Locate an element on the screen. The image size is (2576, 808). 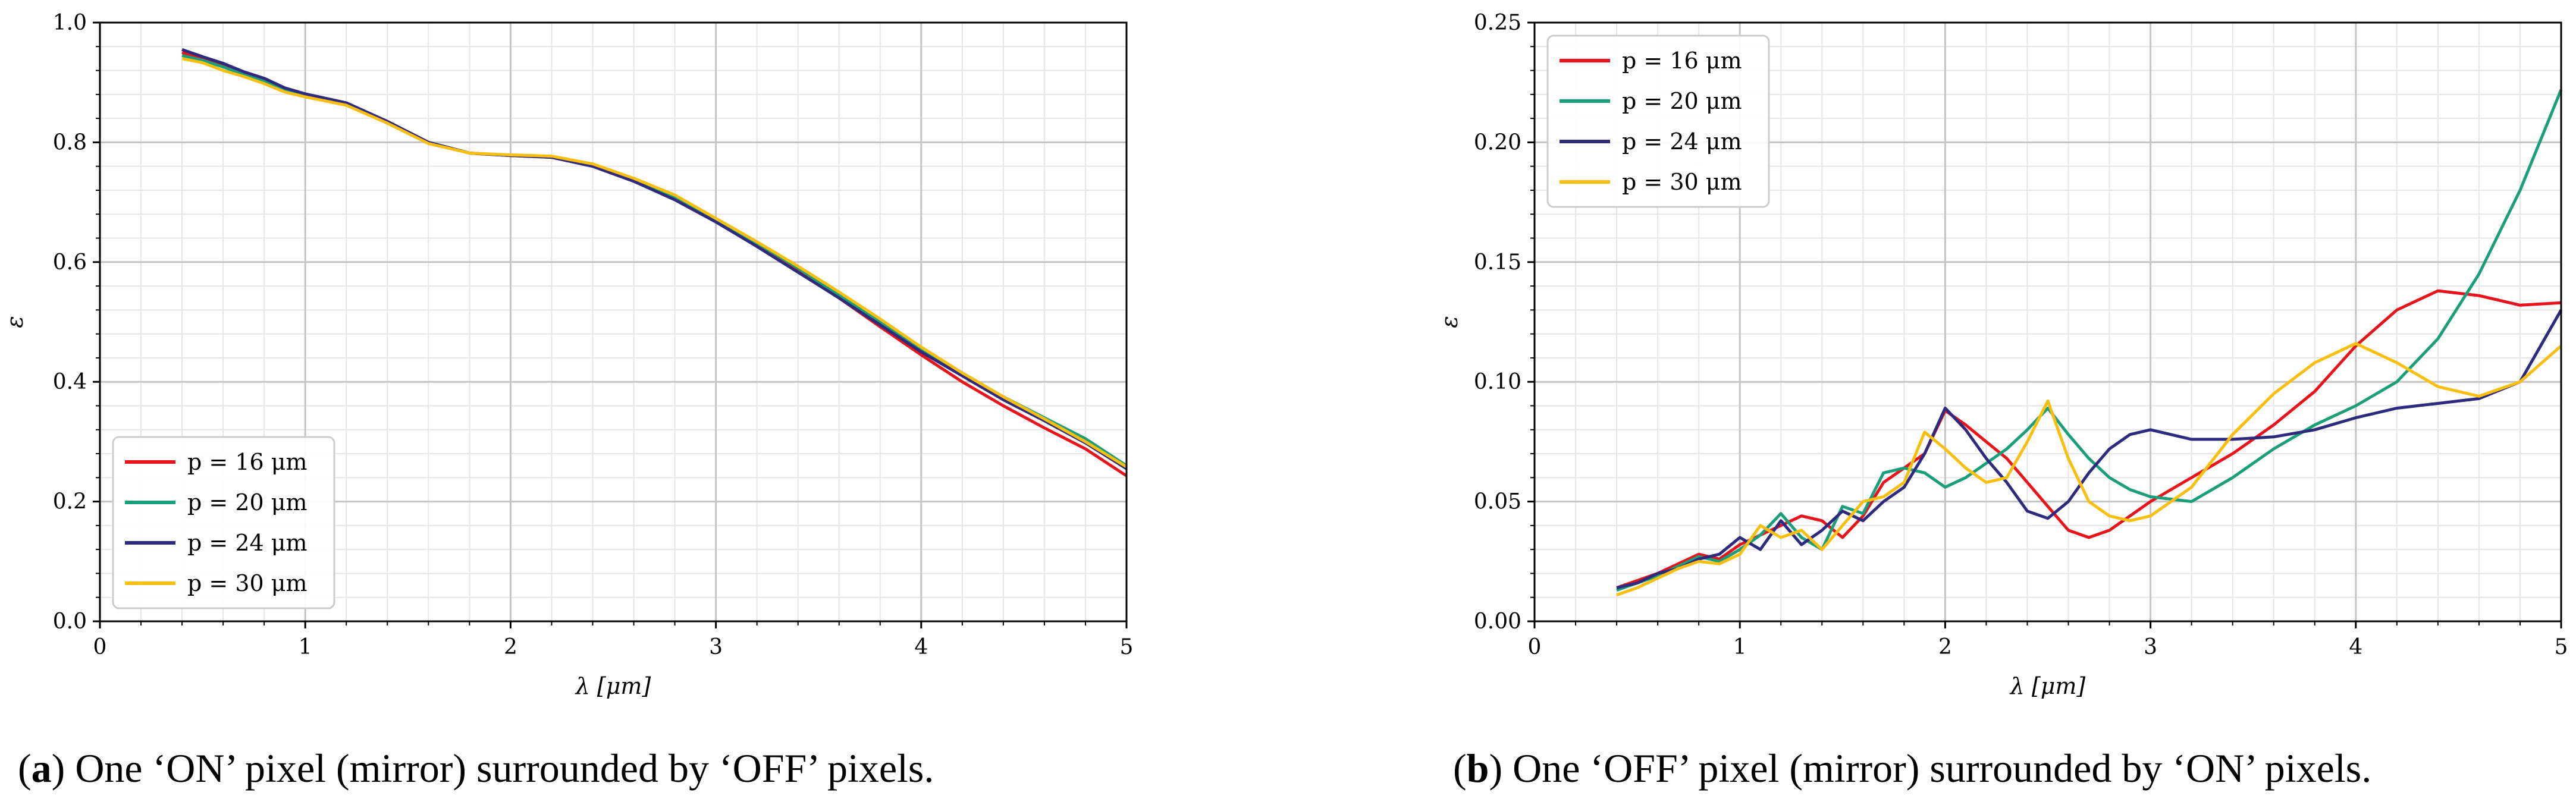
caption-b-letter: b is located at coordinates (1478, 768).